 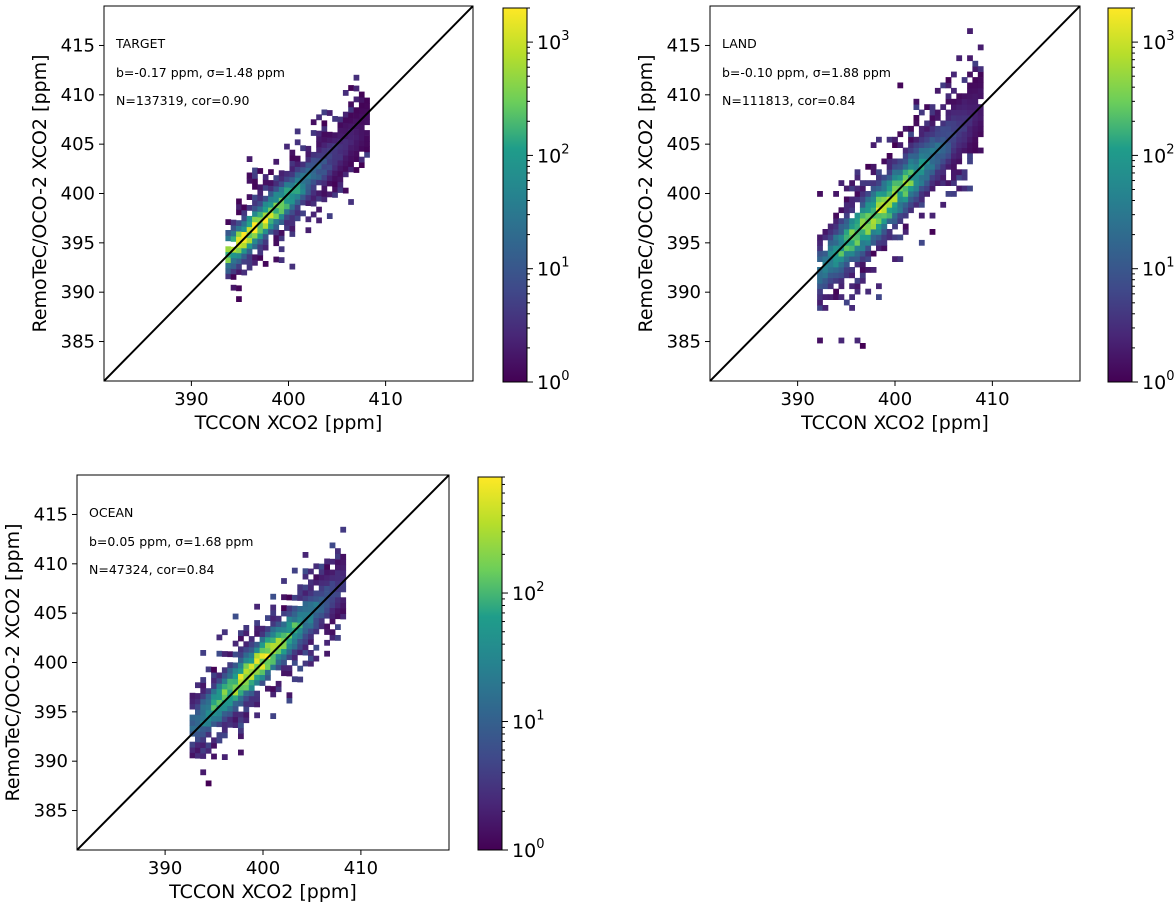 I want to click on y-tick-label: 410, so click(x=78, y=95).